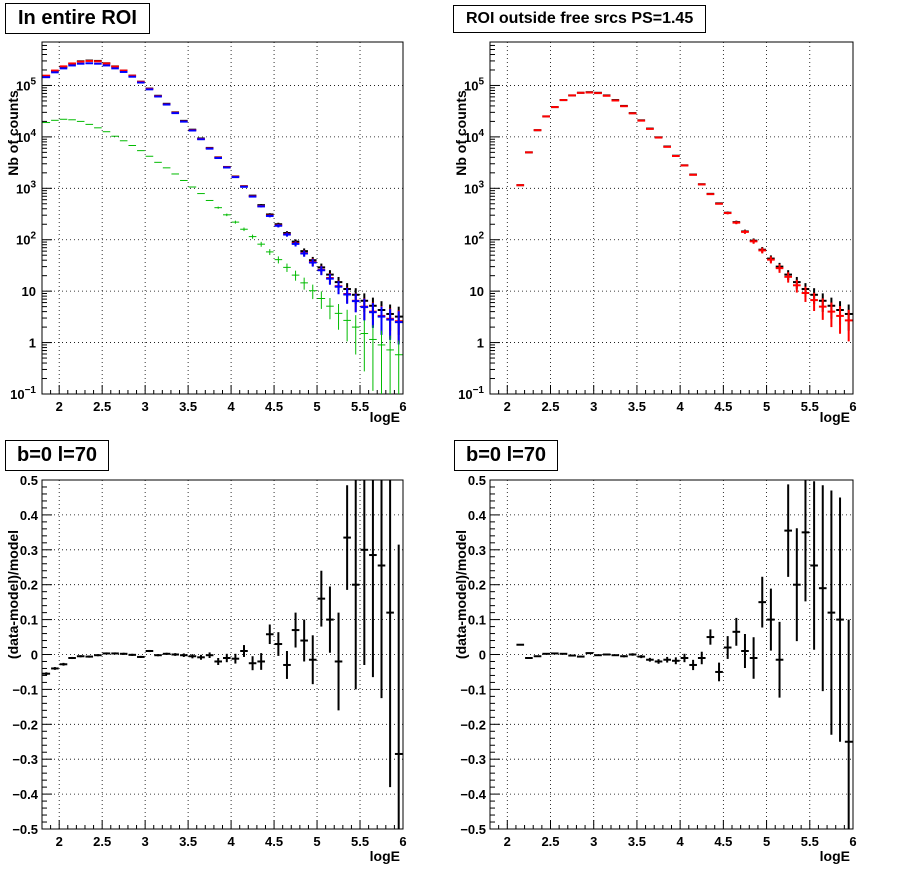  I want to click on y-tick-label: 0.2, so click(477, 585).